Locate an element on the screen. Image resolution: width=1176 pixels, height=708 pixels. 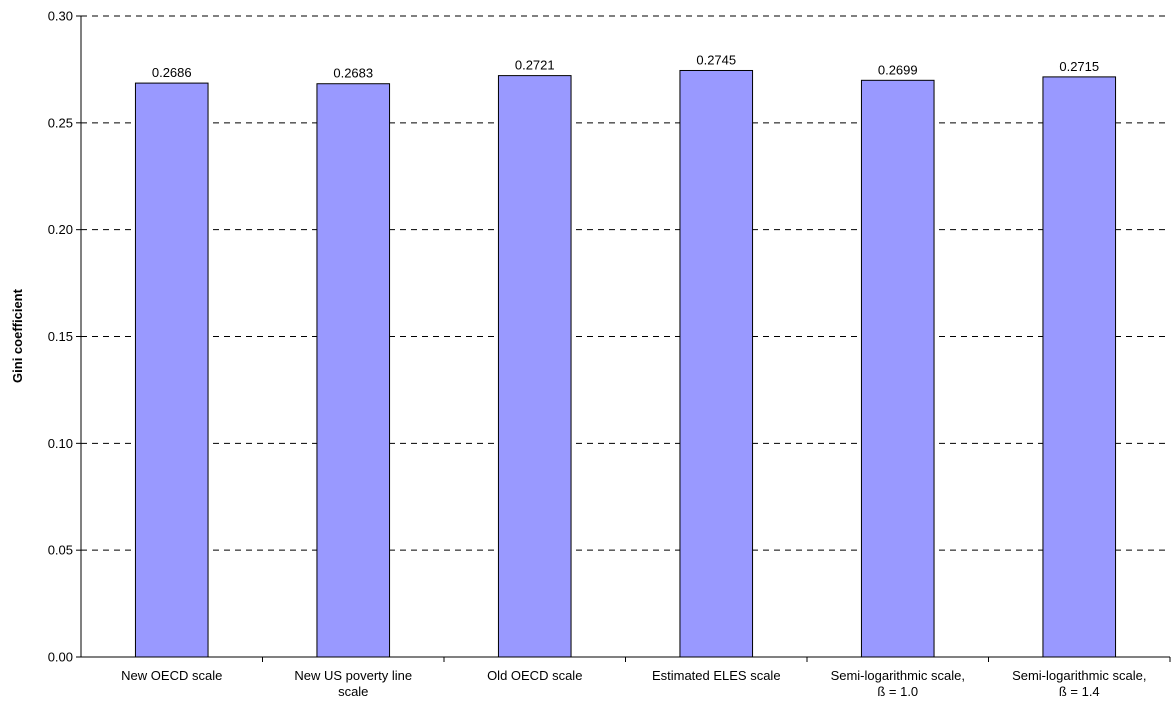
y-tick-label: 0.30 is located at coordinates (60, 16).